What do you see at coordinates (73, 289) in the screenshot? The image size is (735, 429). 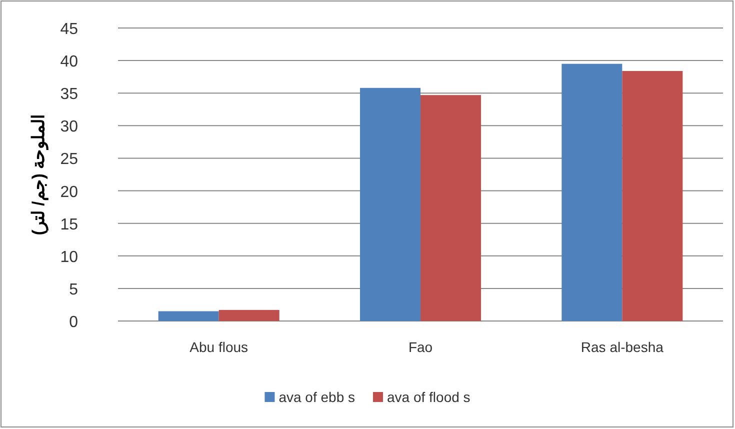 I see `y-tick-label: 5` at bounding box center [73, 289].